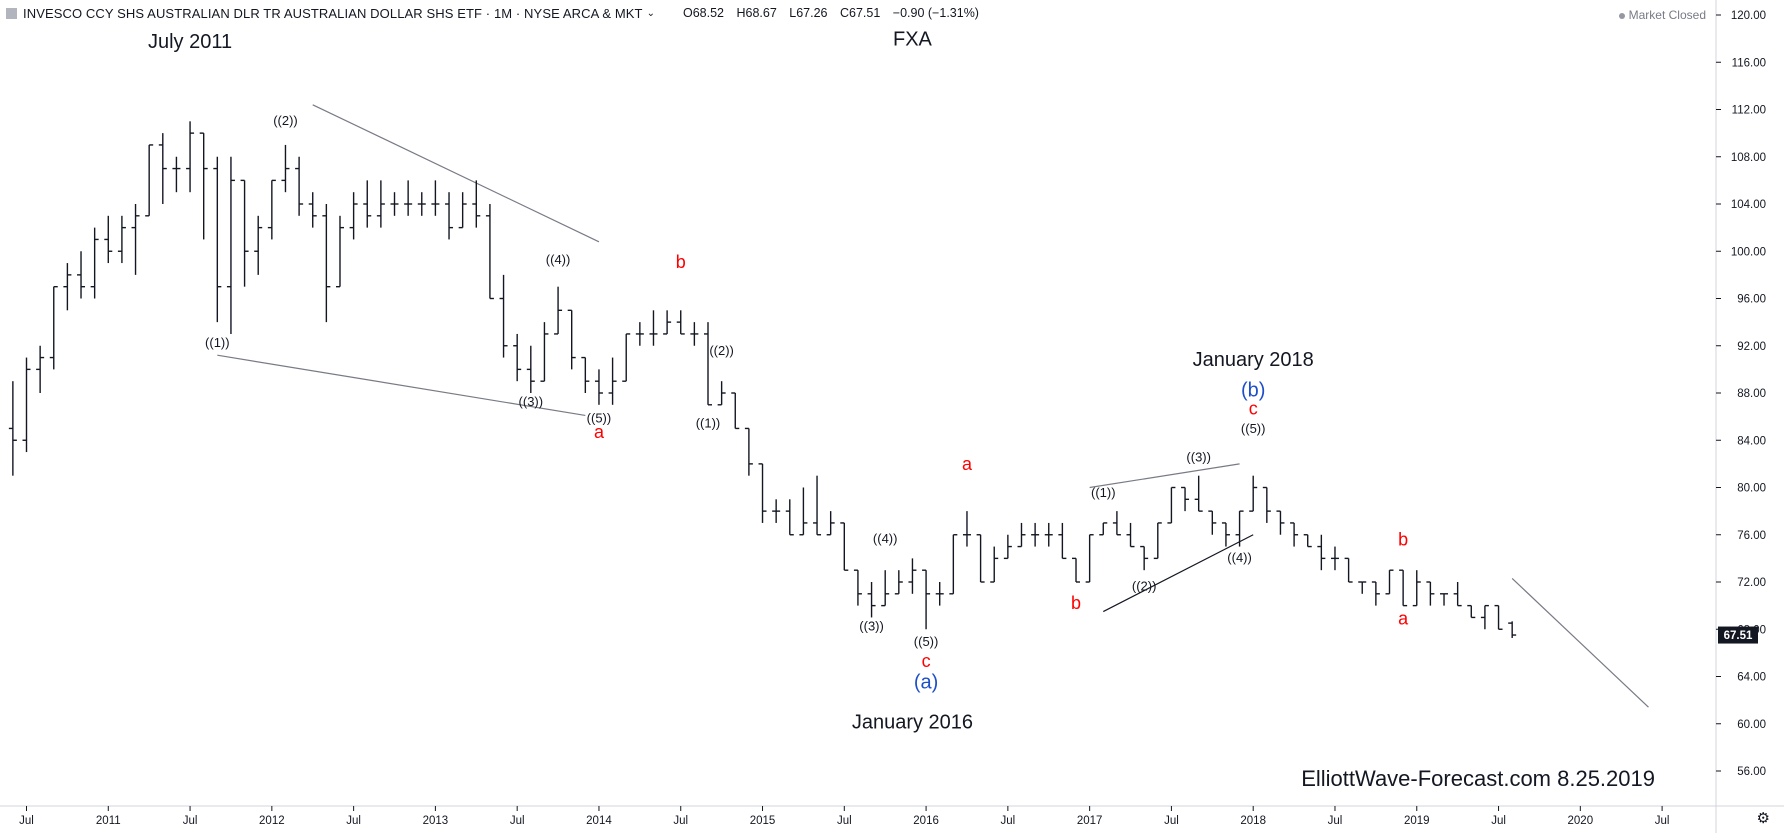 This screenshot has height=838, width=1784. I want to click on y-tick-label: 108.00, so click(1748, 158).